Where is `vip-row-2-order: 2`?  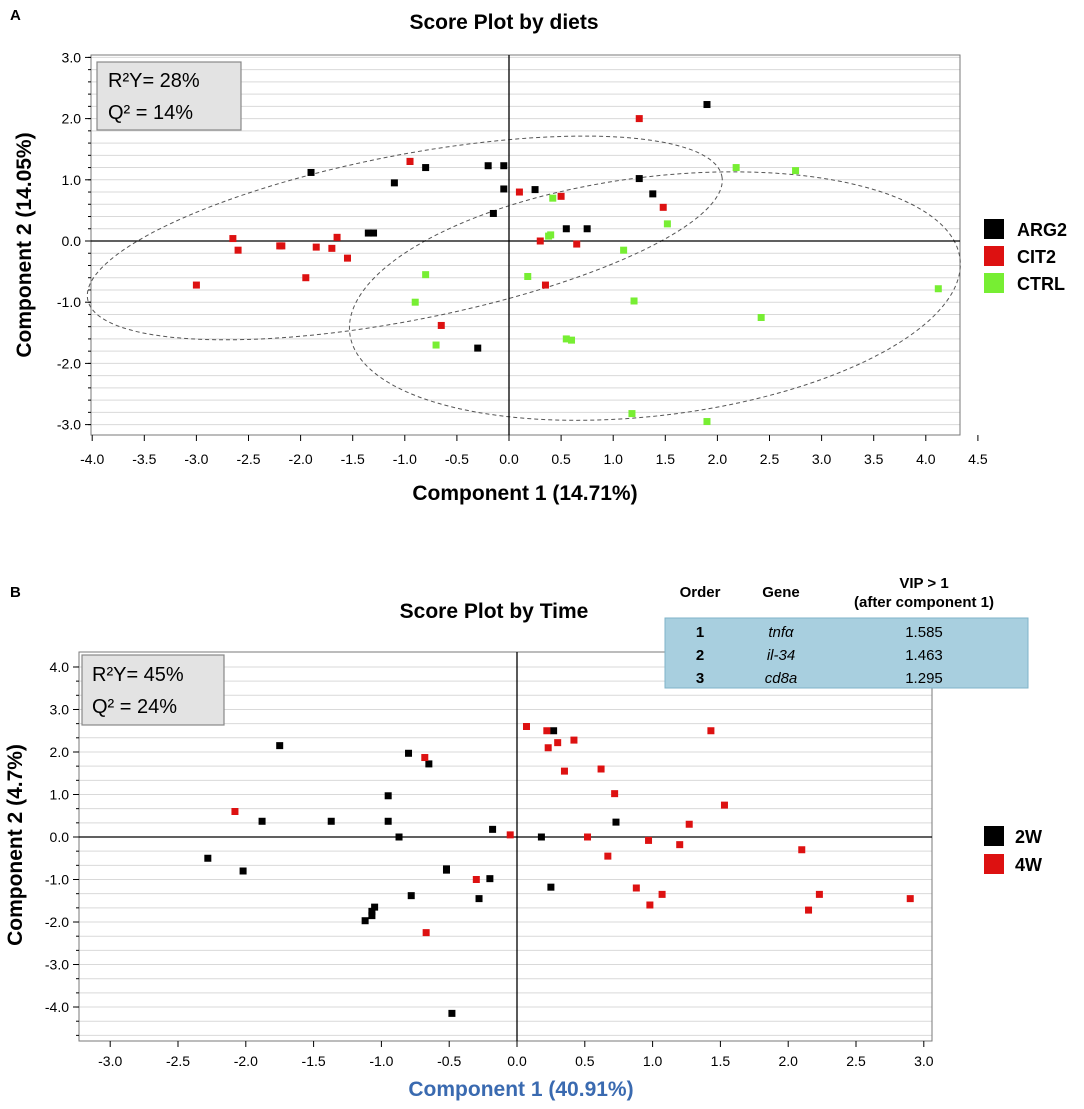 vip-row-2-order: 2 is located at coordinates (700, 655).